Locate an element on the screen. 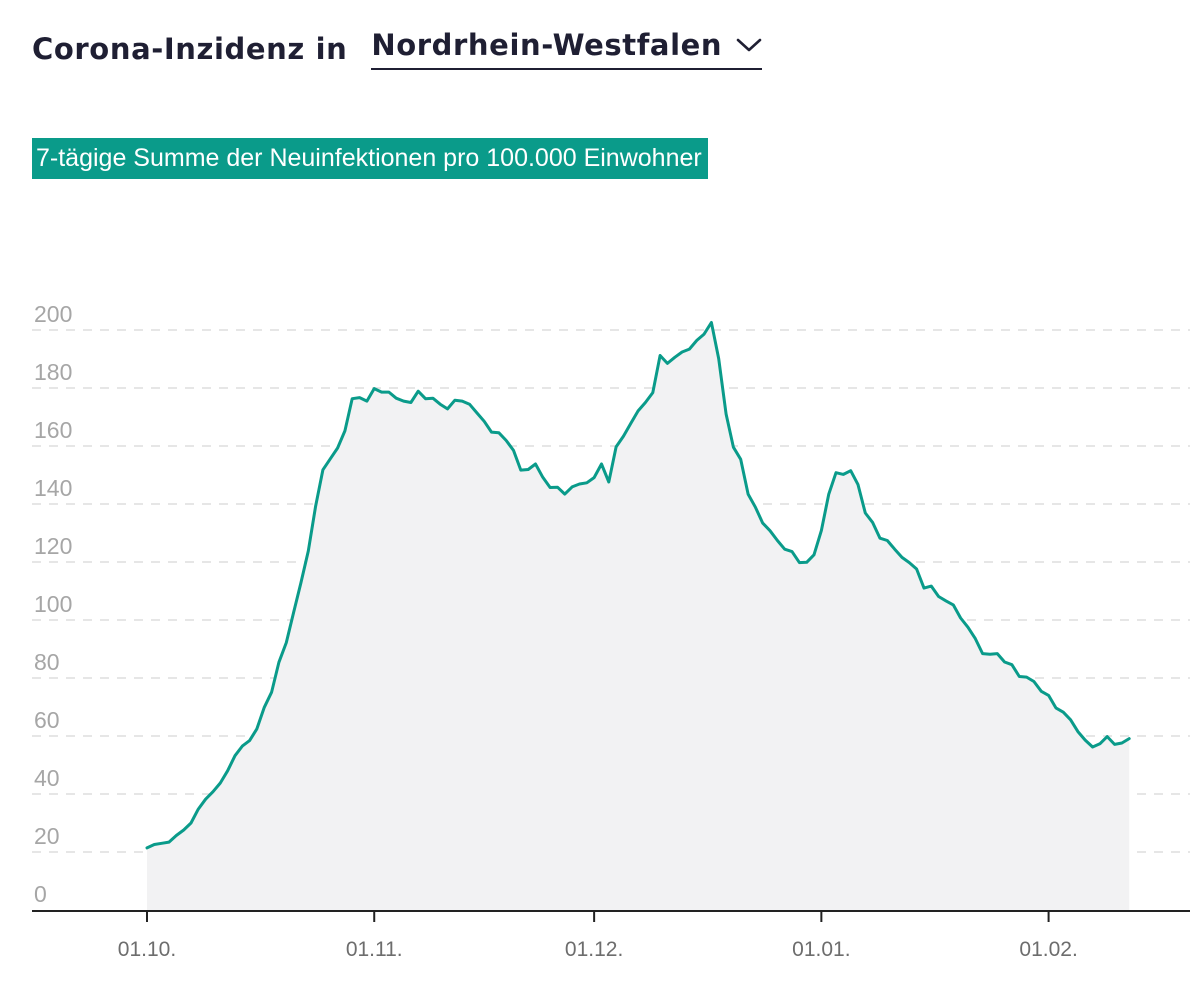 This screenshot has width=1200, height=988. y-tick-label: 60 is located at coordinates (47, 720).